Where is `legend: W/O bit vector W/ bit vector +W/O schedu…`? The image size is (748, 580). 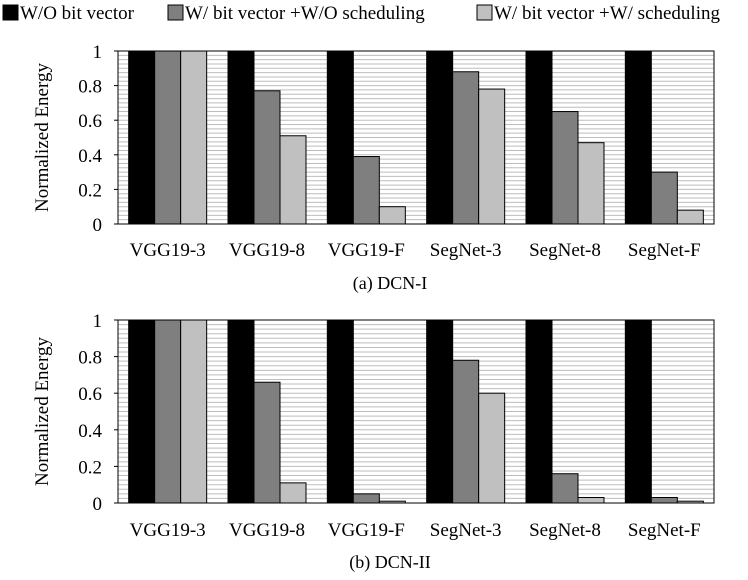
legend: W/O bit vector W/ bit vector +W/O schedu… is located at coordinates (361, 13).